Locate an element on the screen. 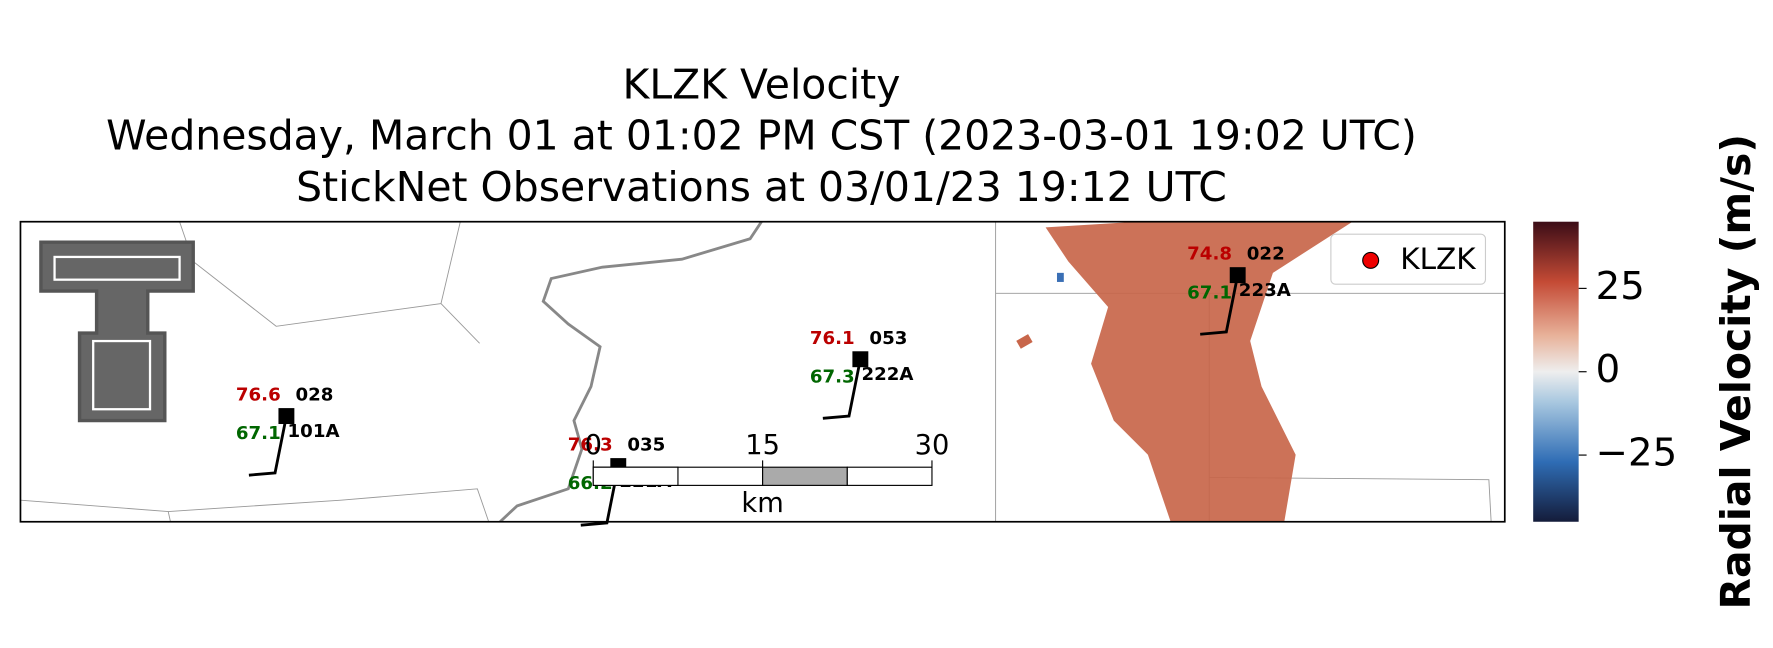  scale-tick-label: 0 is located at coordinates (593, 445).